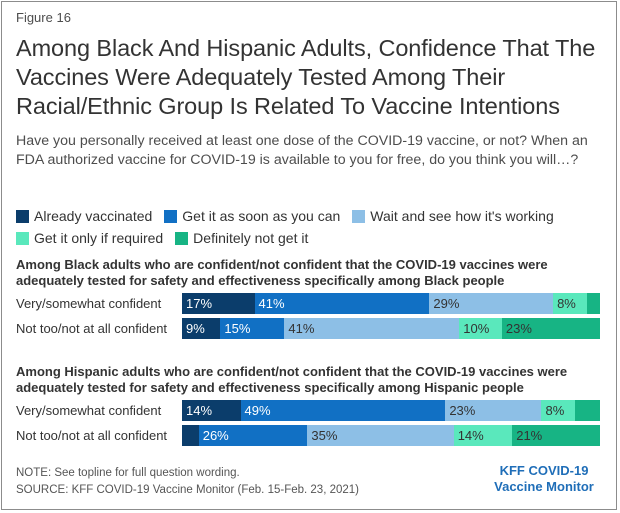 This screenshot has height=513, width=620. I want to click on stacked-bar: 14% 49% 23% 8%, so click(391, 410).